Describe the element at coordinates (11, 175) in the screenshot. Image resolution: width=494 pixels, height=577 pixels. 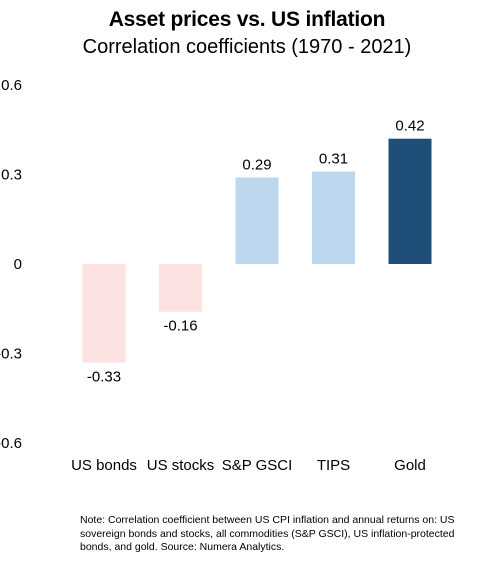
I see `y-tick-label: 0.3` at that location.